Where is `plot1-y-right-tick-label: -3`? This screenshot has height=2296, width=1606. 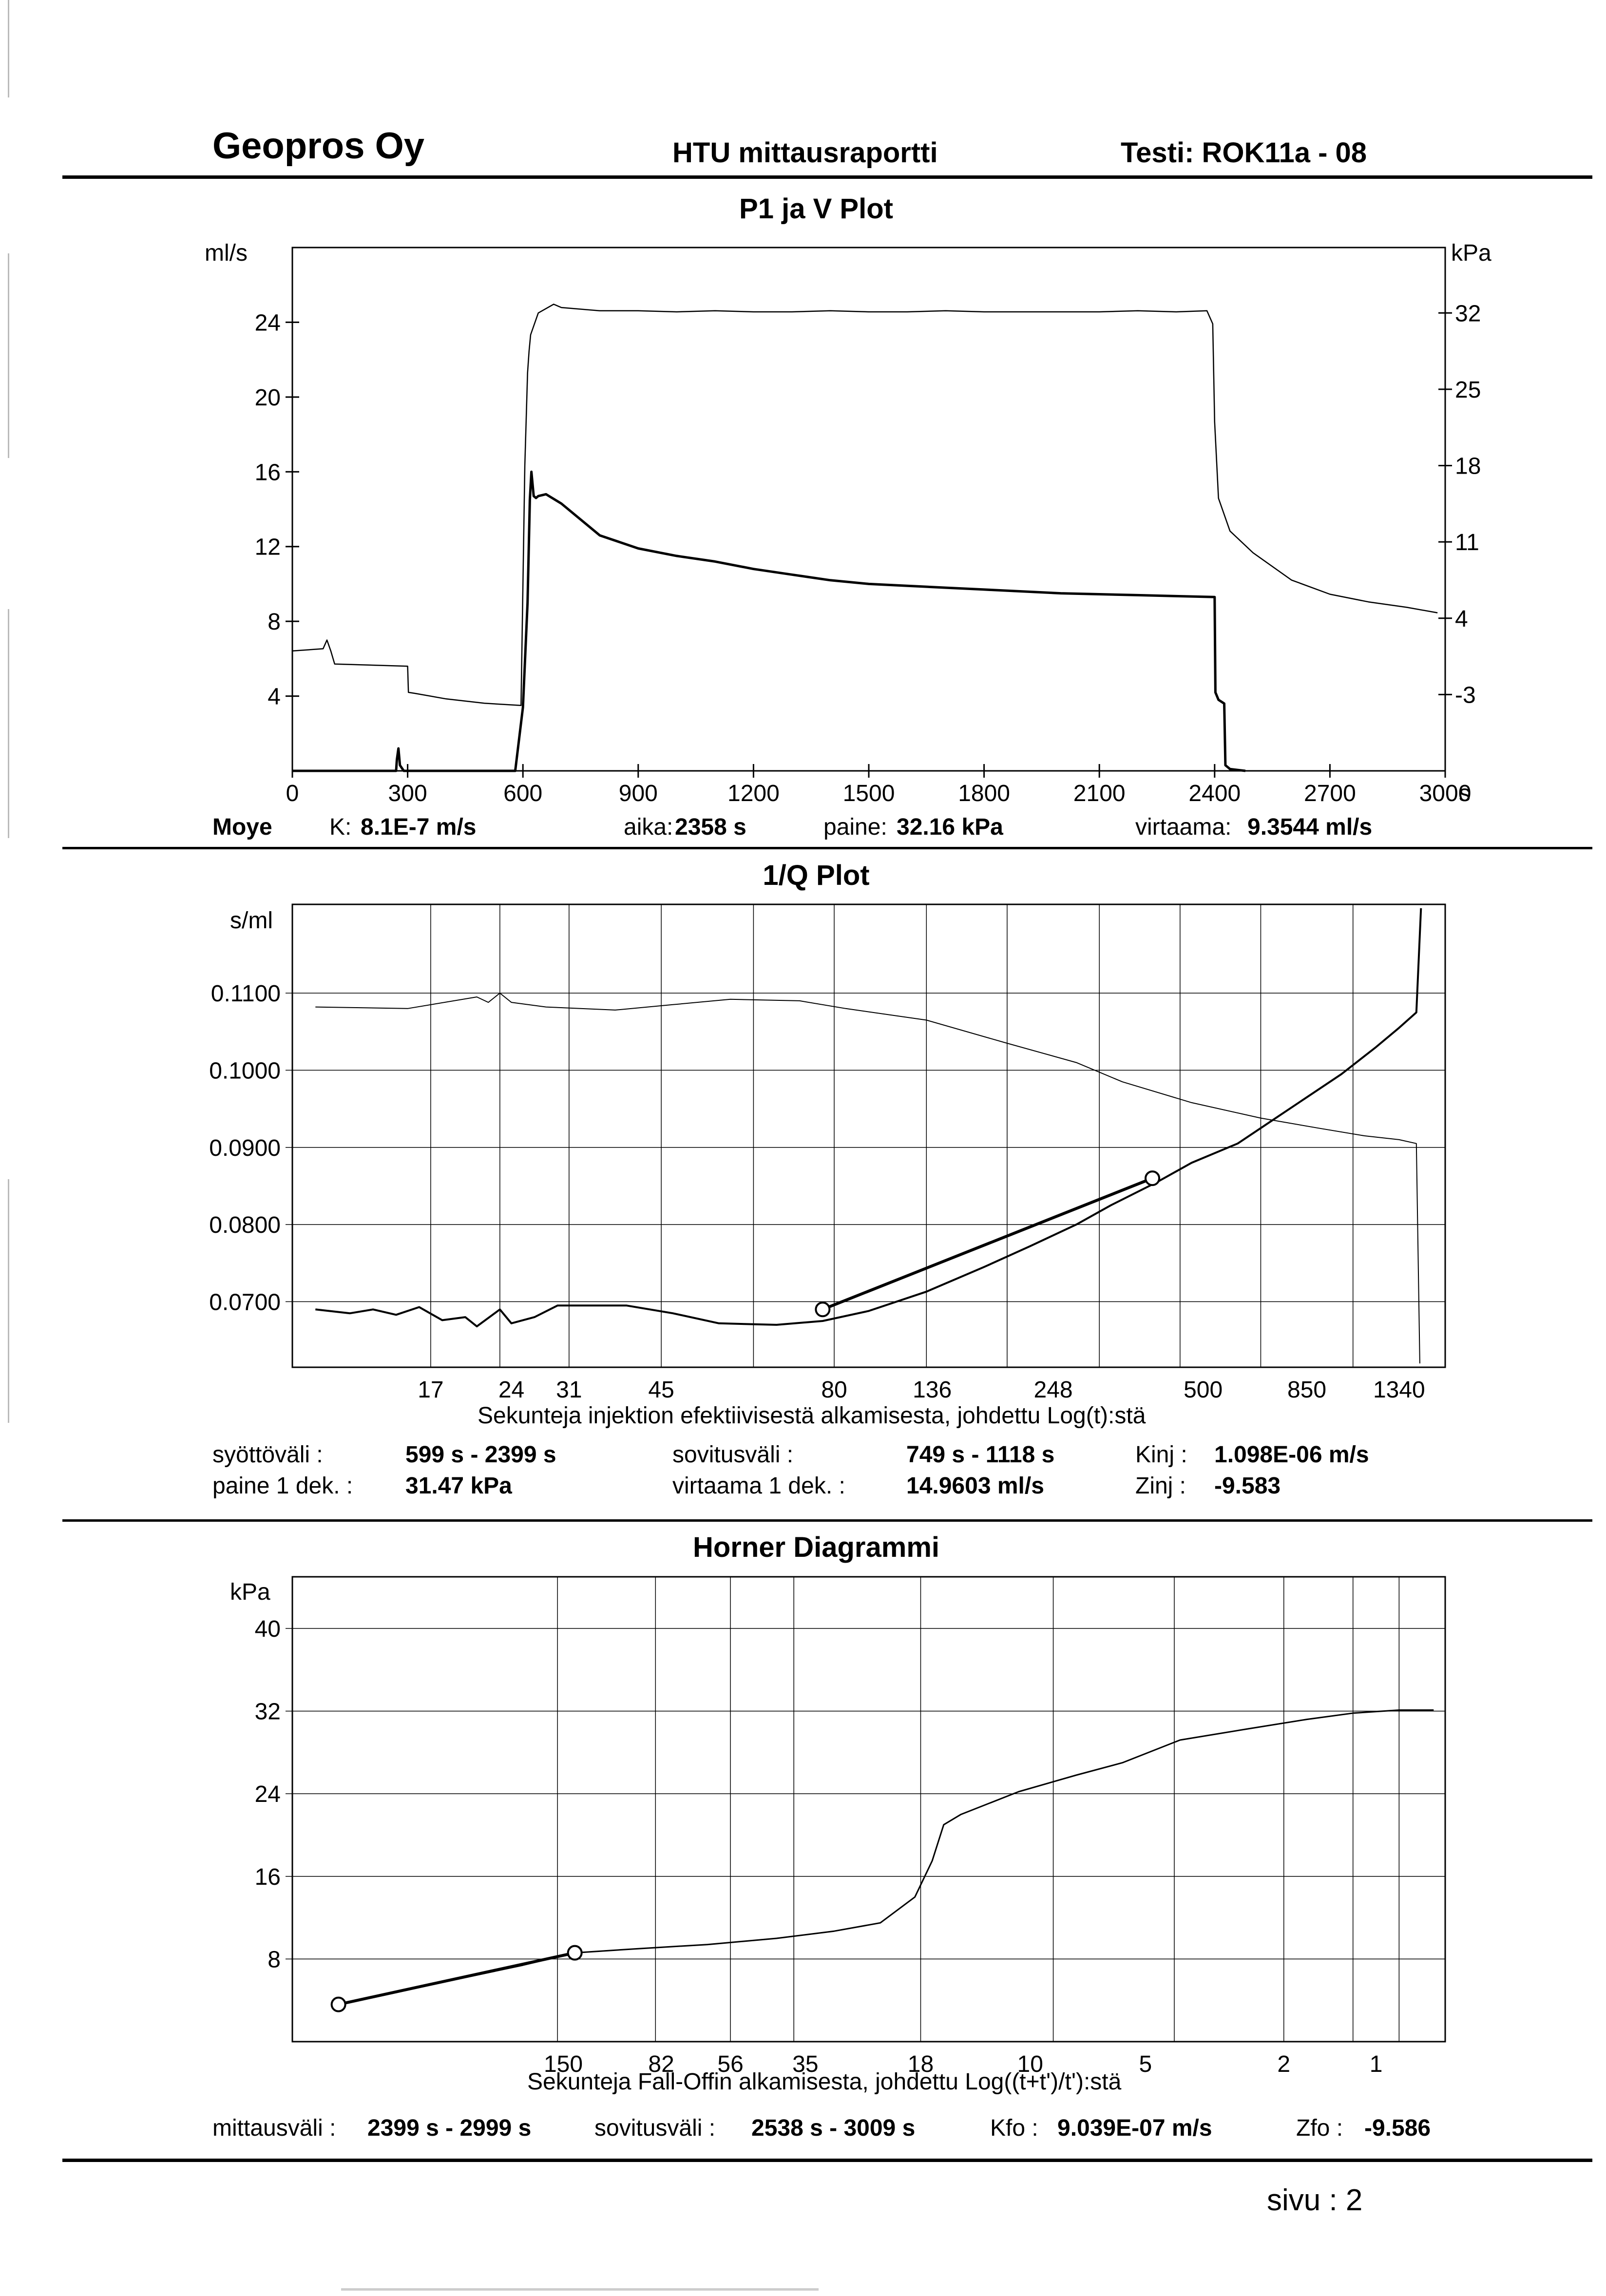 plot1-y-right-tick-label: -3 is located at coordinates (1466, 695).